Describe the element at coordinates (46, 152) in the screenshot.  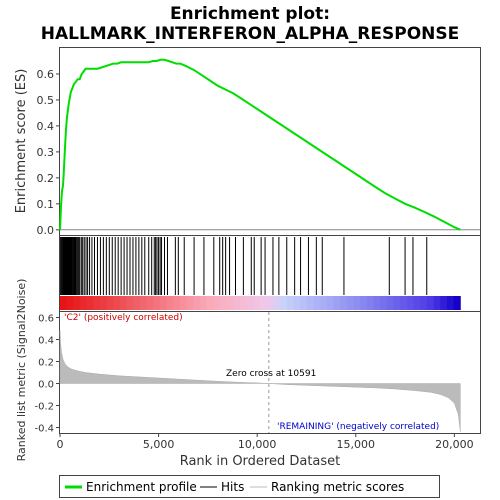
I see `es-ytick-label: 0.3` at that location.